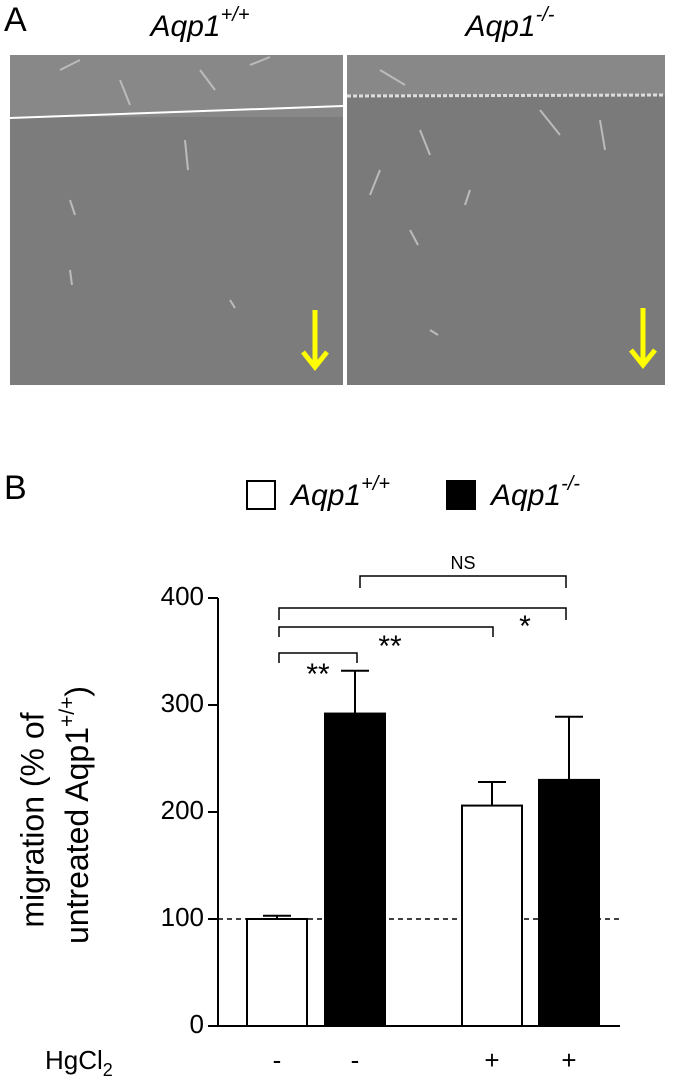 The height and width of the screenshot is (1085, 679). I want to click on y-axis-label-end: ), so click(77, 691).